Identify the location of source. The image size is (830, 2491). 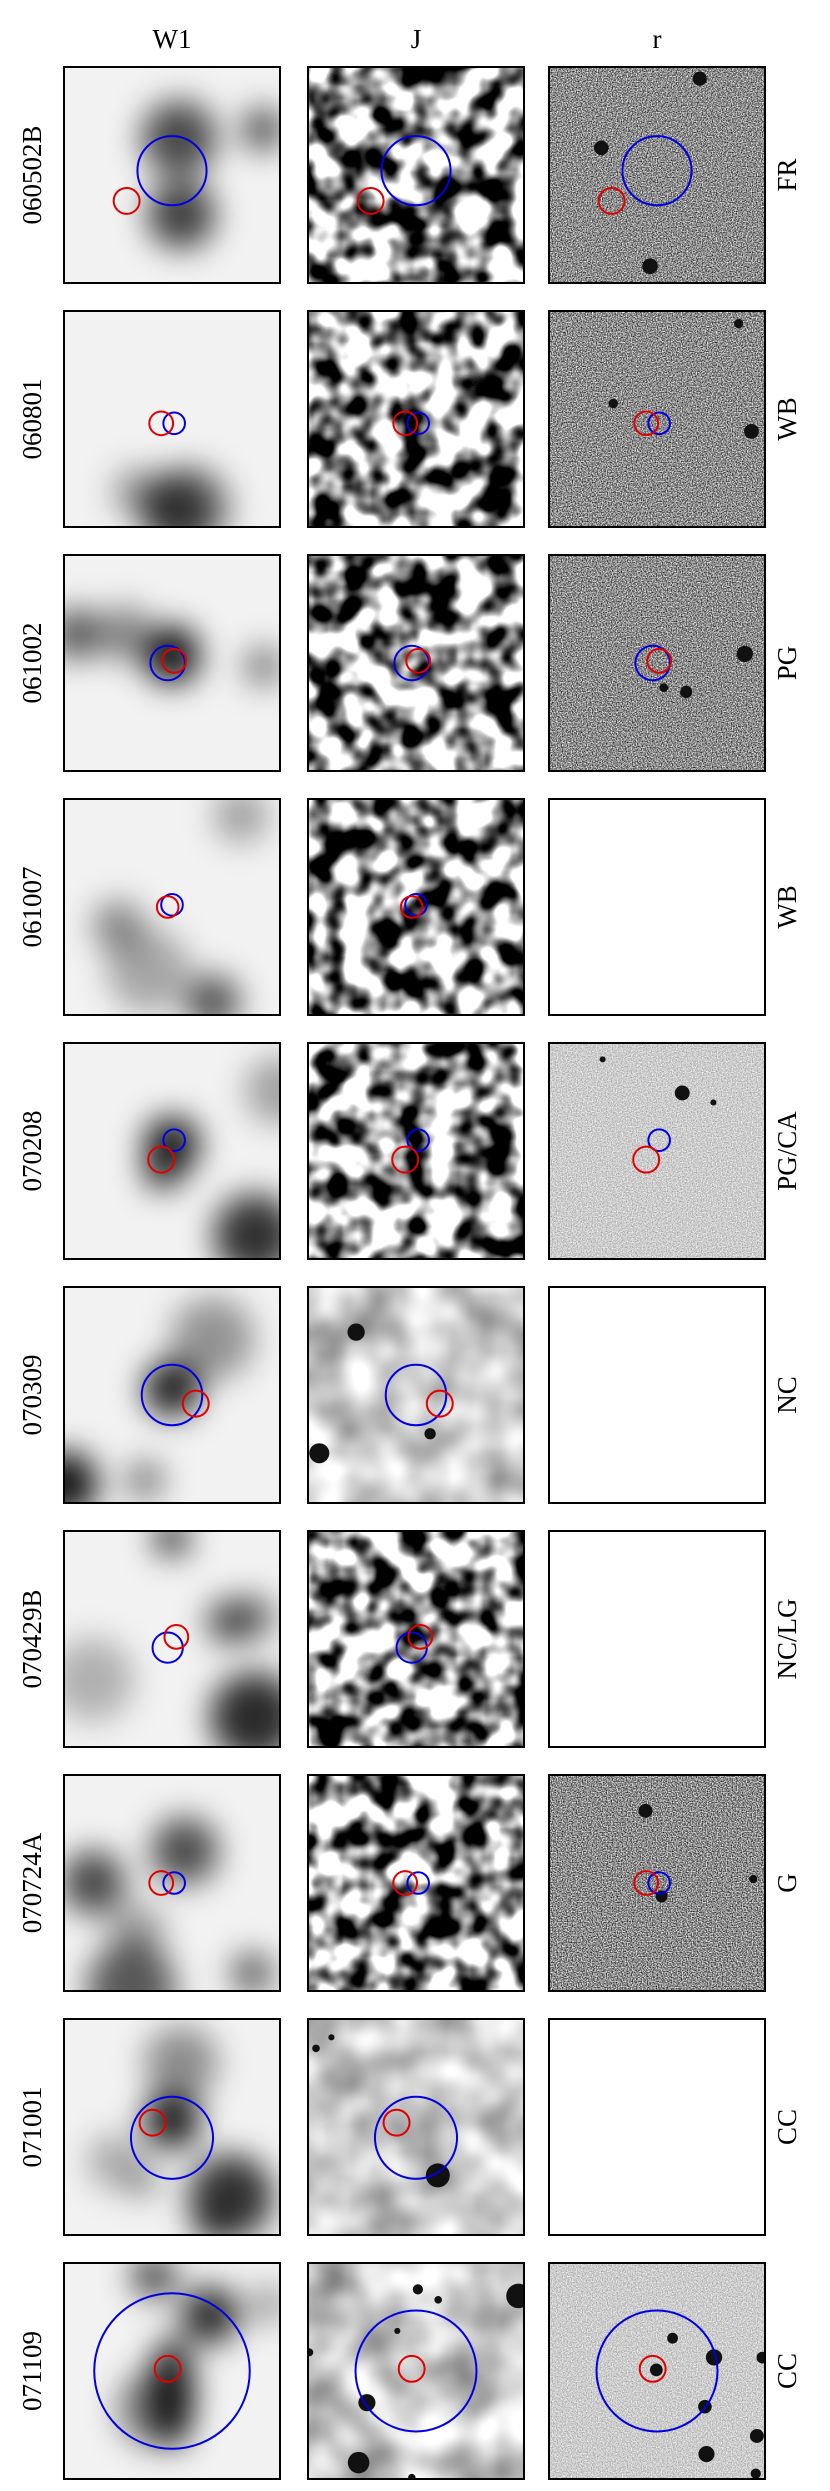
(172, 656).